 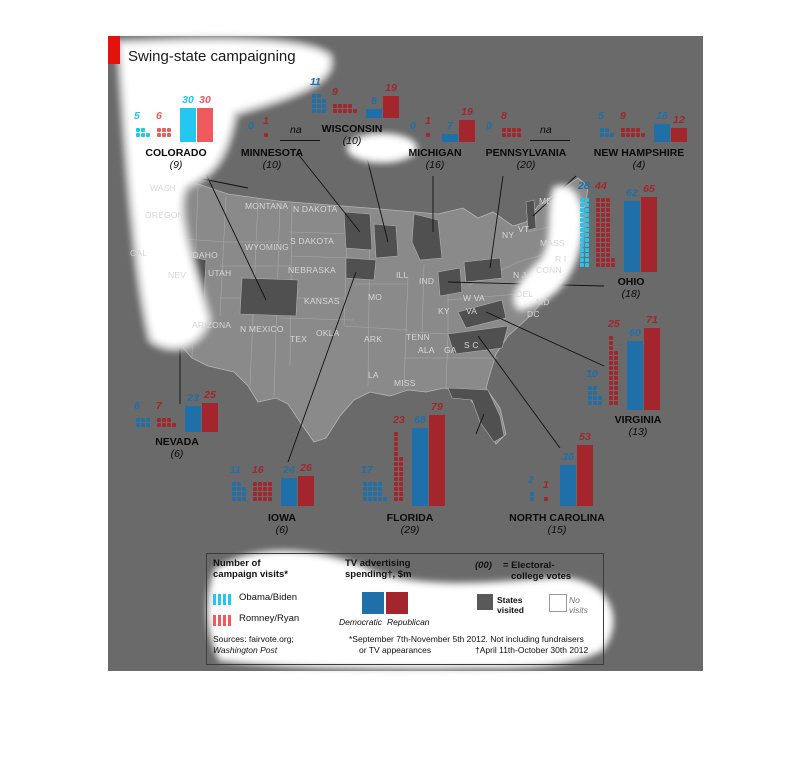 What do you see at coordinates (159, 406) in the screenshot?
I see `nevada-romney-visits: 7` at bounding box center [159, 406].